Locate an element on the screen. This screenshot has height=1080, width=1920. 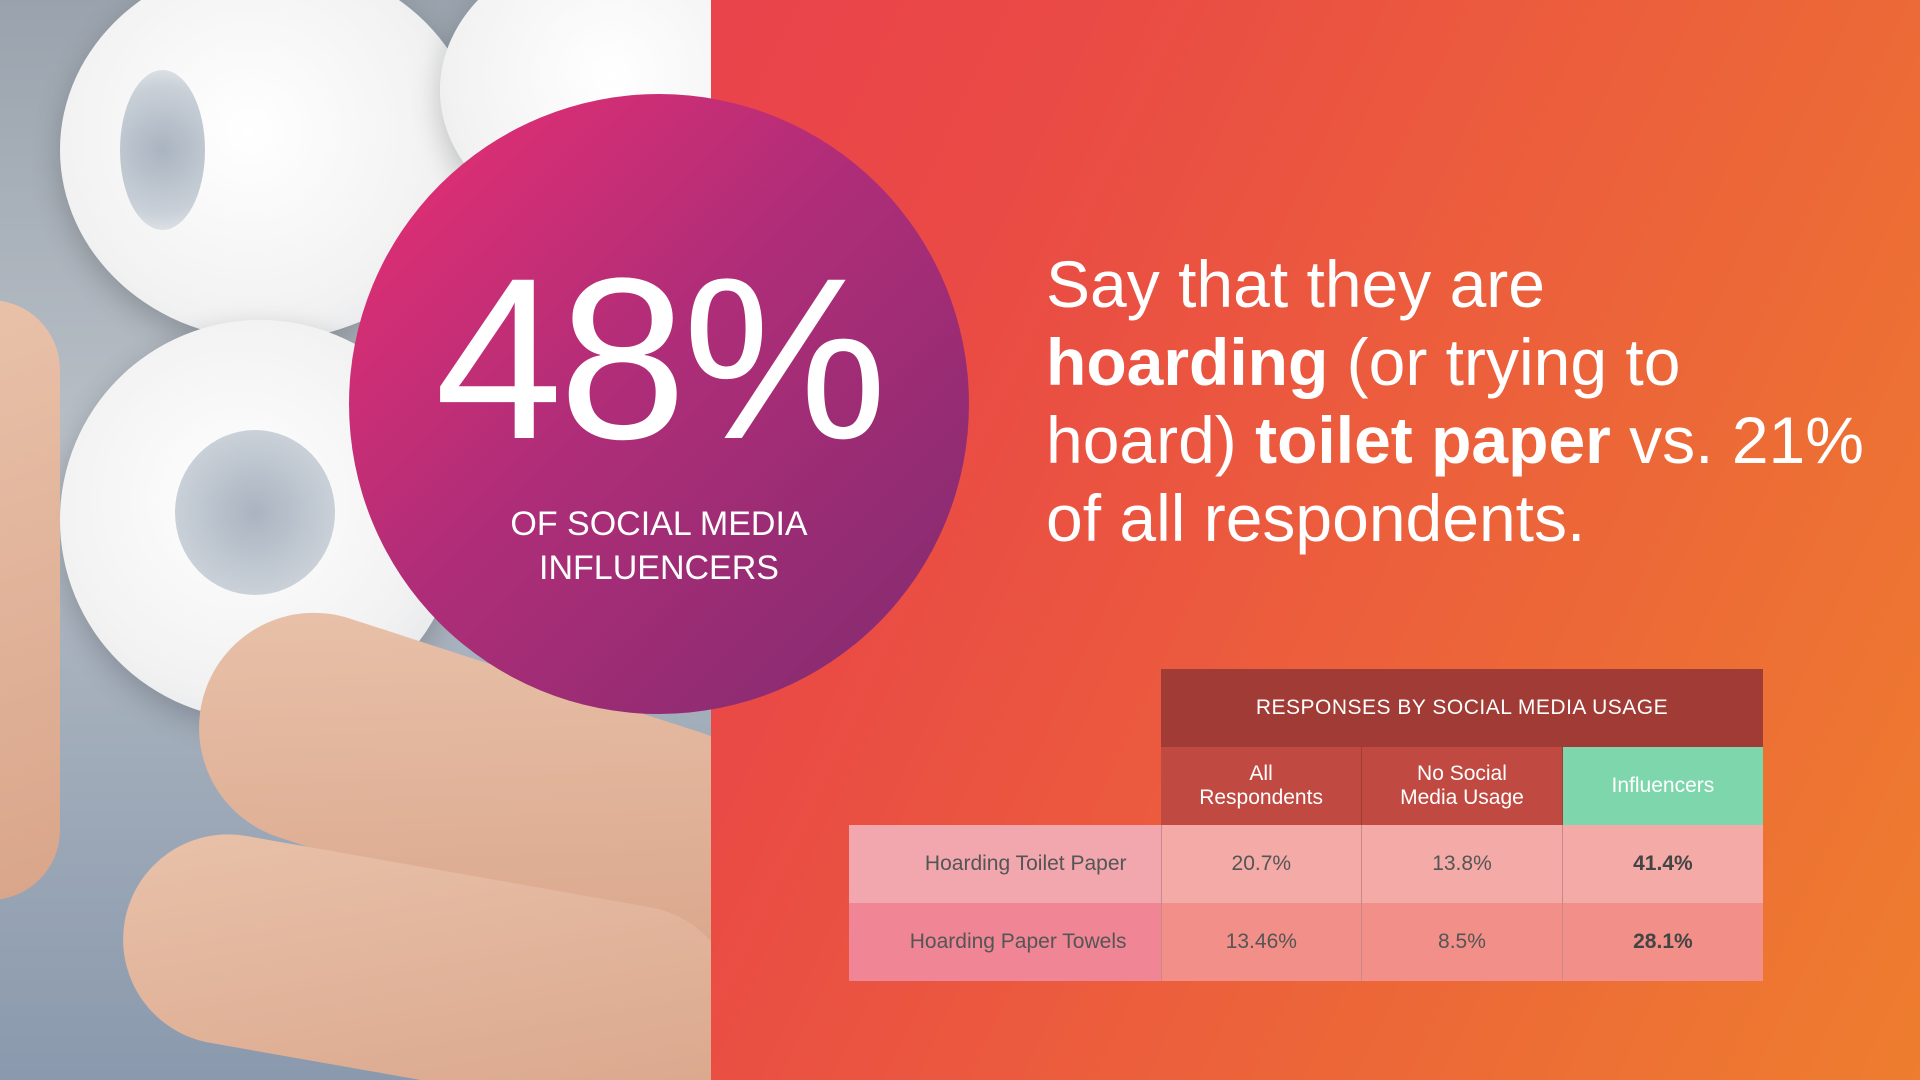
table-title: RESPONSES BY SOCIAL MEDIA USAGE is located at coordinates (1462, 708).